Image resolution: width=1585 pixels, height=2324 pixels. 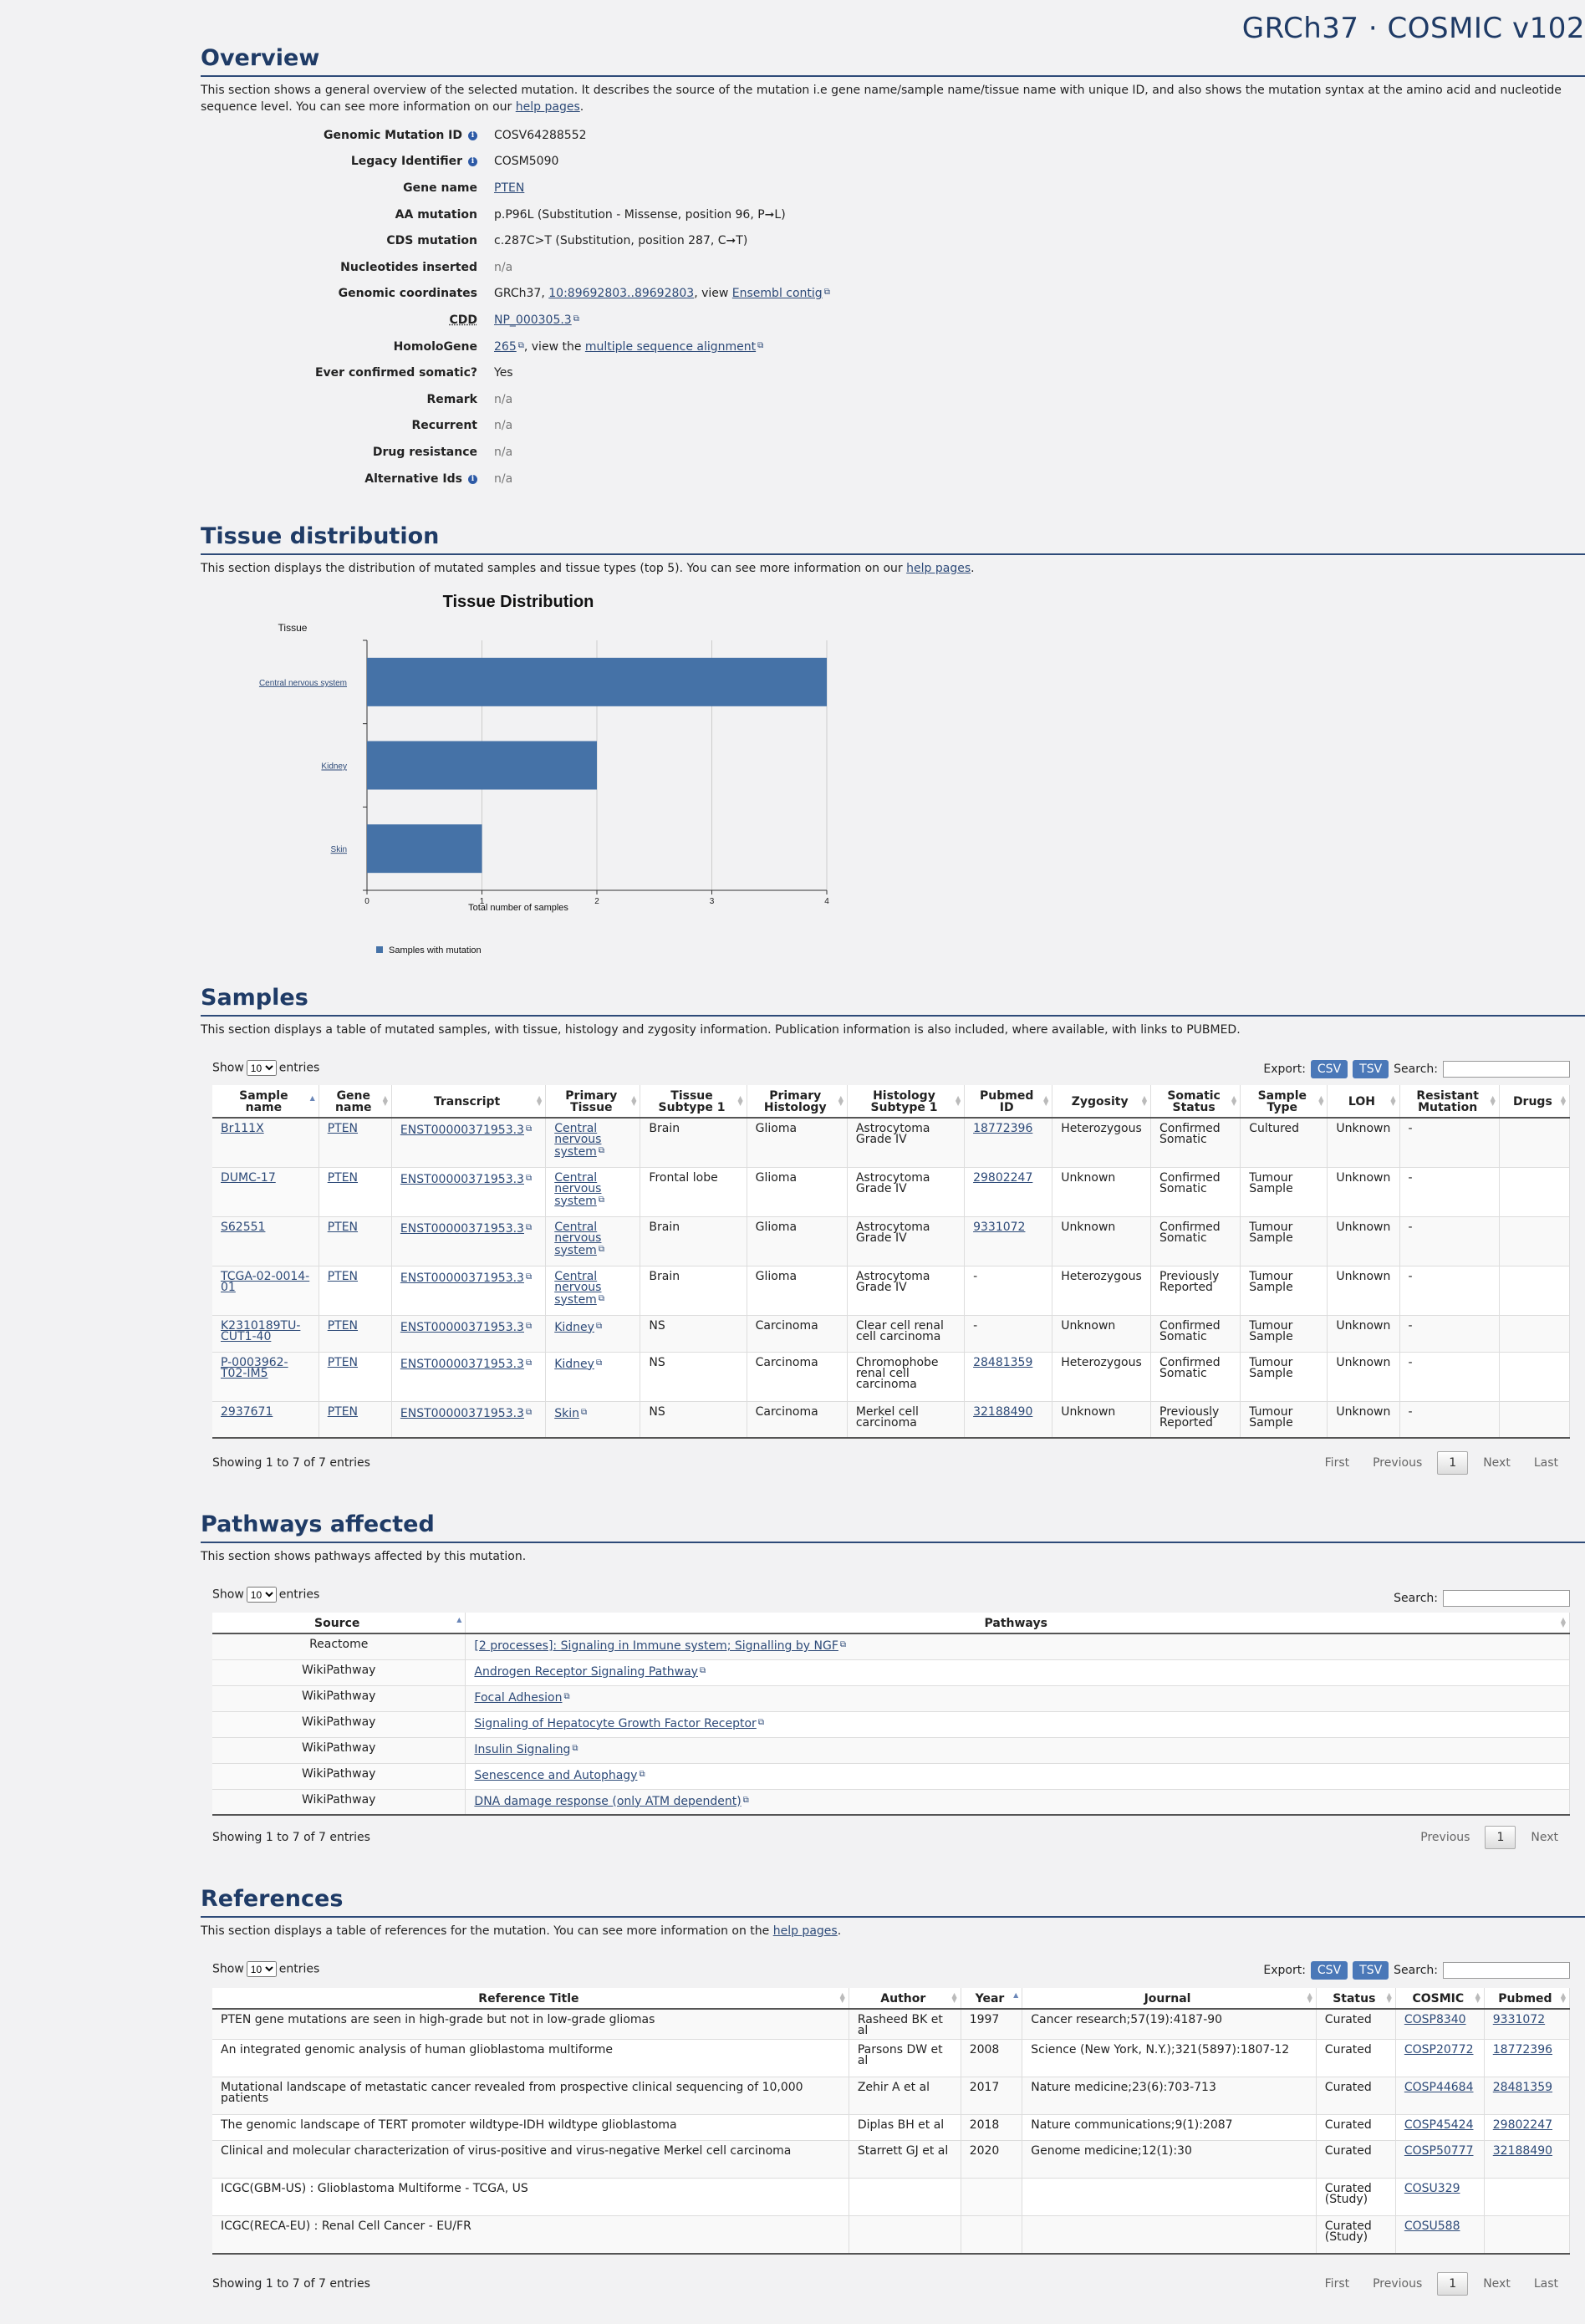 What do you see at coordinates (1008, 1192) in the screenshot?
I see `cell-pubmed-id: 29802247` at bounding box center [1008, 1192].